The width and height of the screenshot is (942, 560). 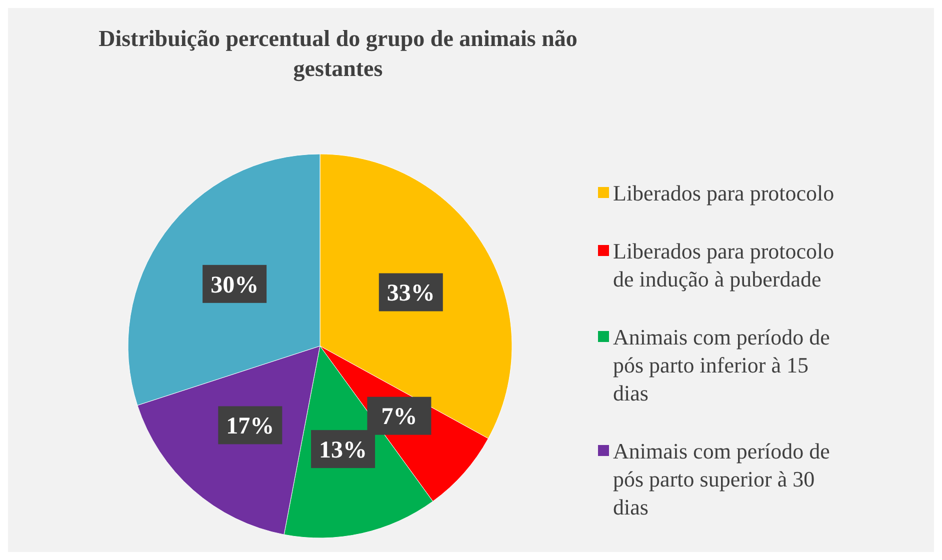 What do you see at coordinates (234, 285) in the screenshot?
I see `data-label: 30%` at bounding box center [234, 285].